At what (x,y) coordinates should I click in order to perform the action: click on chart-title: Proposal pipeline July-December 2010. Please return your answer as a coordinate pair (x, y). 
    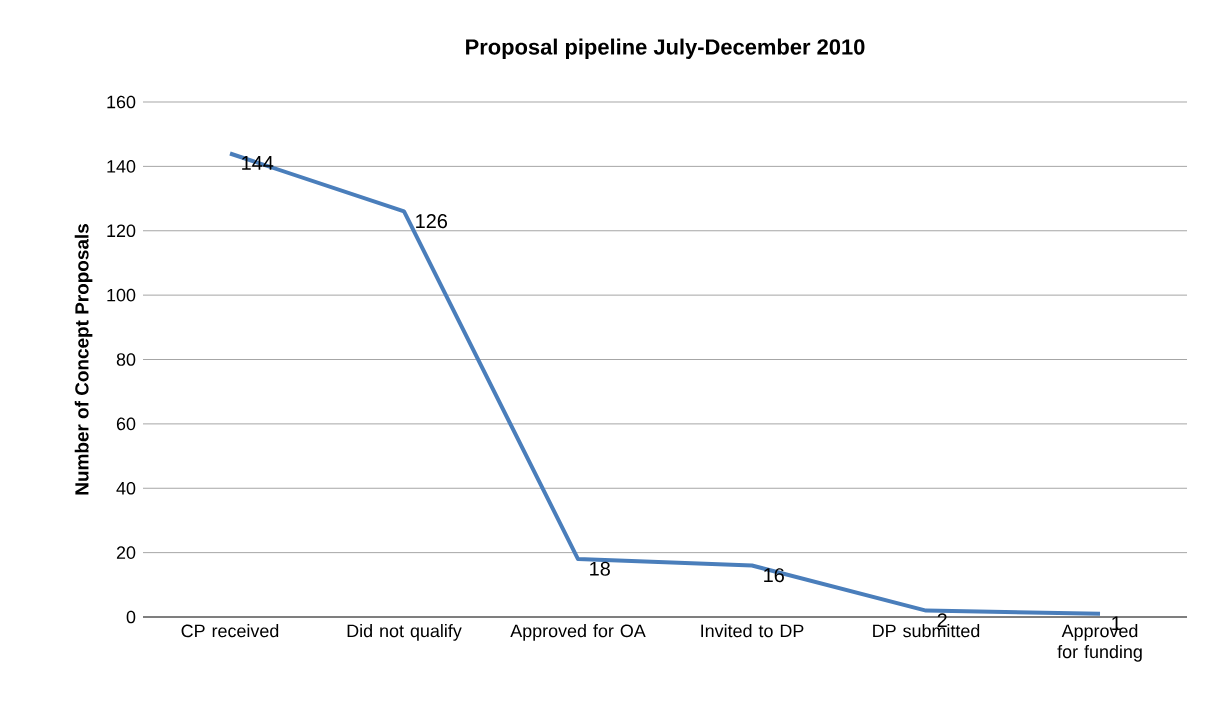
    Looking at the image, I should click on (665, 48).